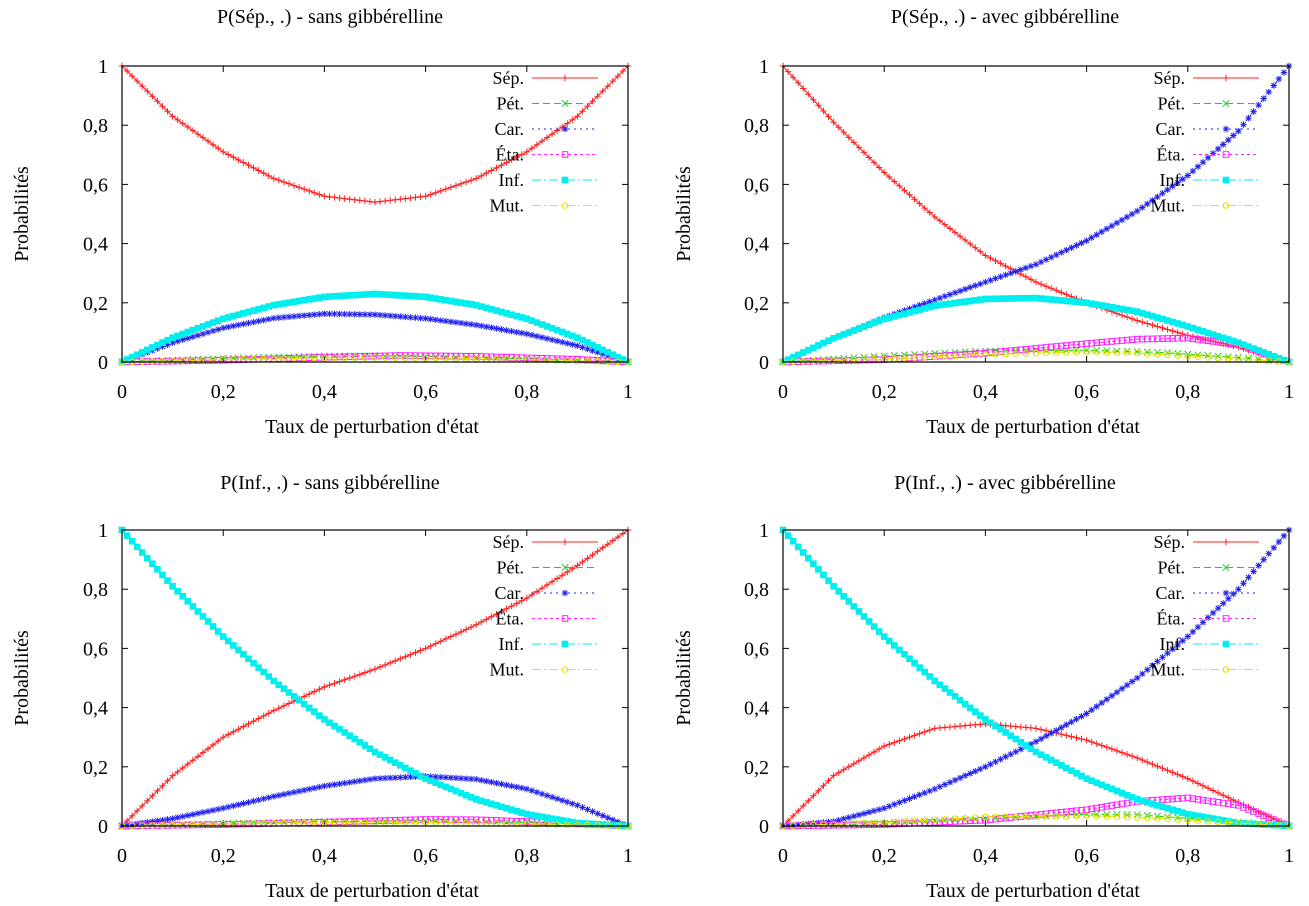  What do you see at coordinates (425, 856) in the screenshot?
I see `x-tick-label: 0,6` at bounding box center [425, 856].